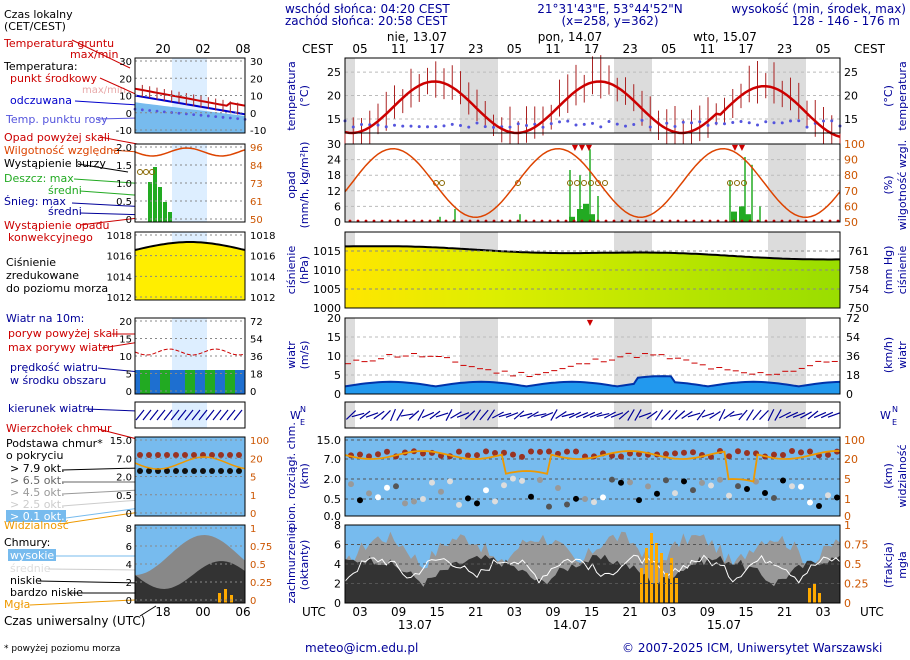 This screenshot has width=910, height=660. I want to click on cov-yunit: (oktanty), so click(304, 565).